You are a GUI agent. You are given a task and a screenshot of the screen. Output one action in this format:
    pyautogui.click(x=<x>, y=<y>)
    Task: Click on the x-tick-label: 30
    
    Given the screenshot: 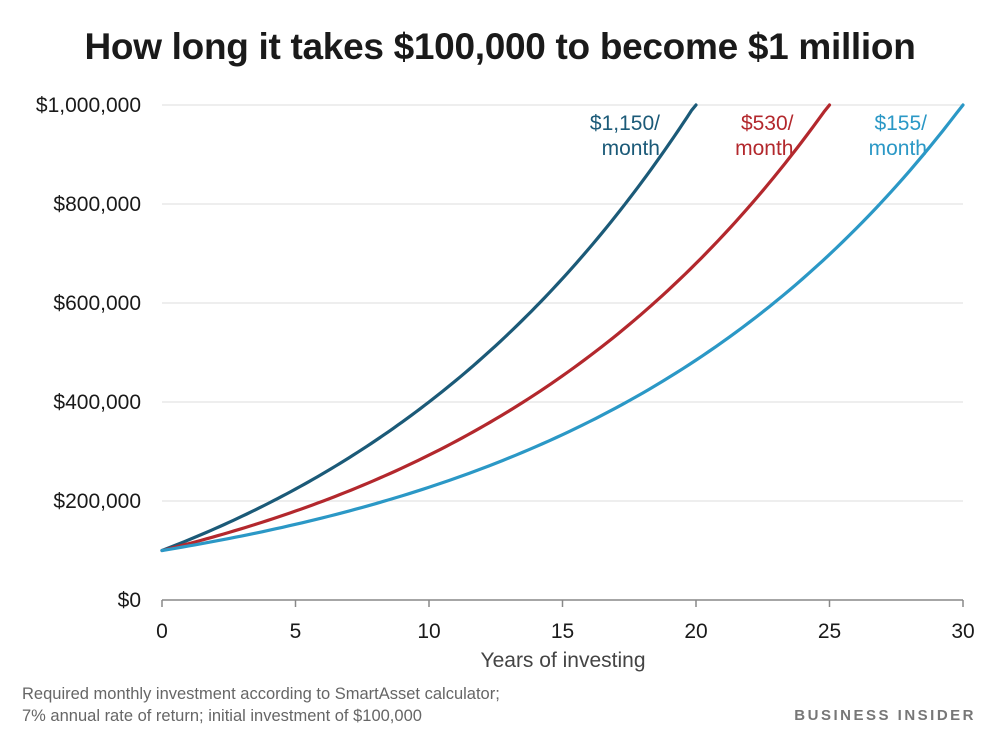 What is the action you would take?
    pyautogui.click(x=962, y=631)
    